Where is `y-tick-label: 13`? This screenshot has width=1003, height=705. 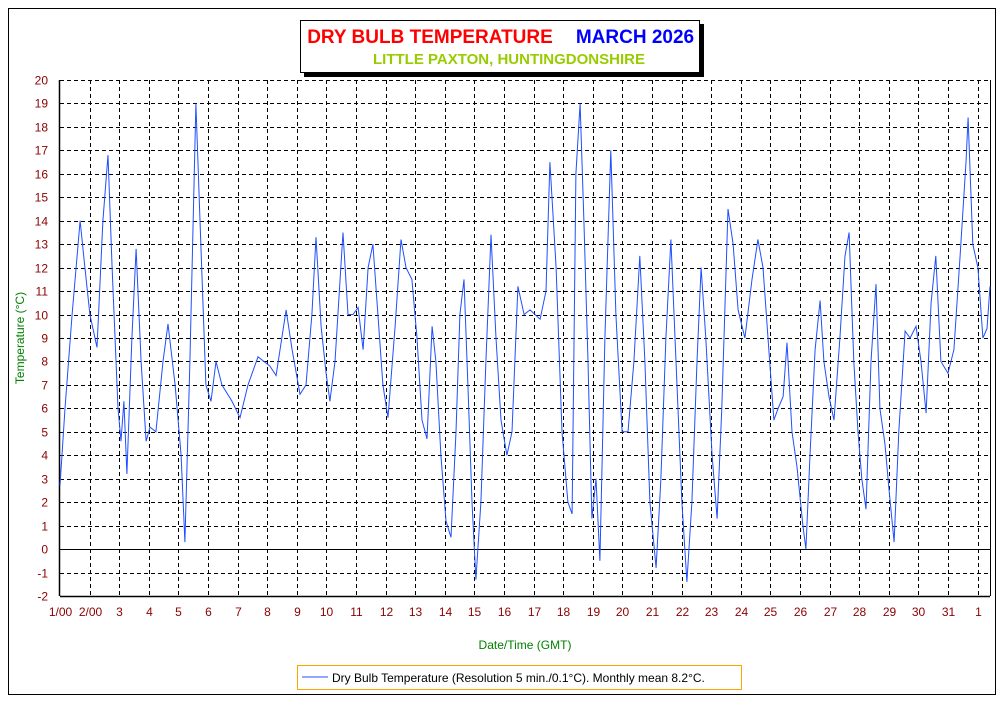
y-tick-label: 13 is located at coordinates (42, 245).